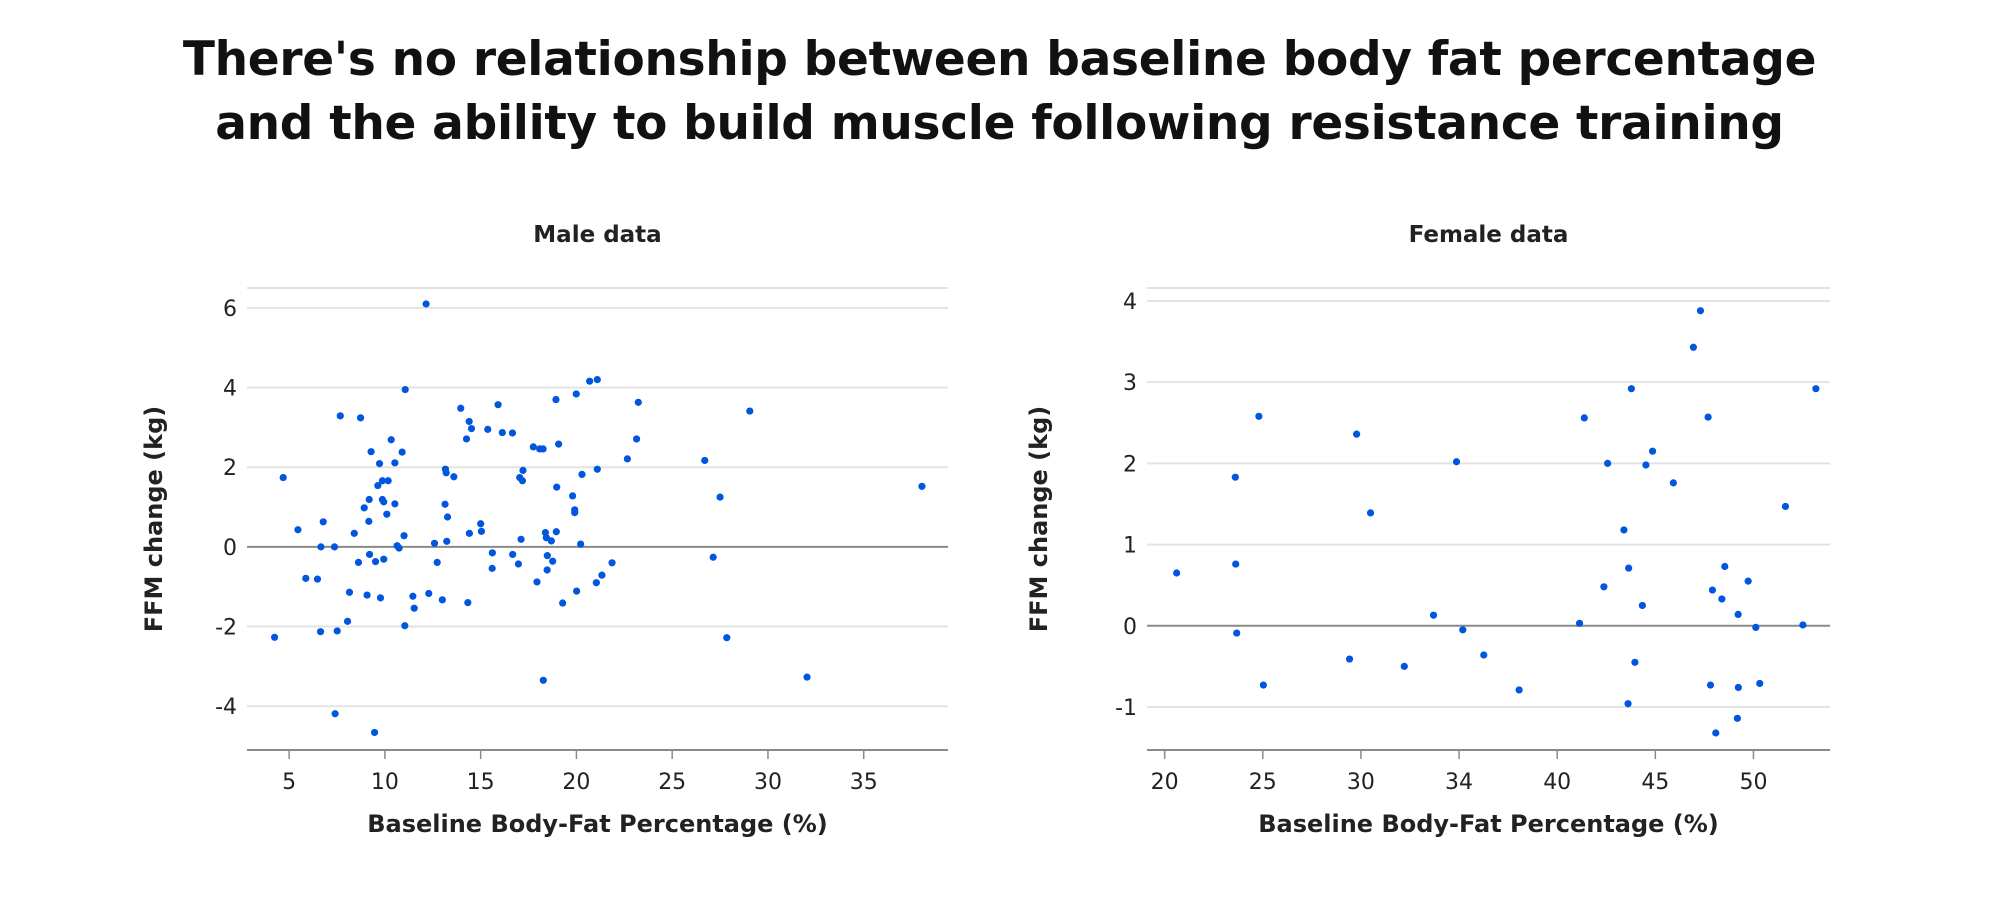  I want to click on y-tick-label: 2, so click(230, 468).